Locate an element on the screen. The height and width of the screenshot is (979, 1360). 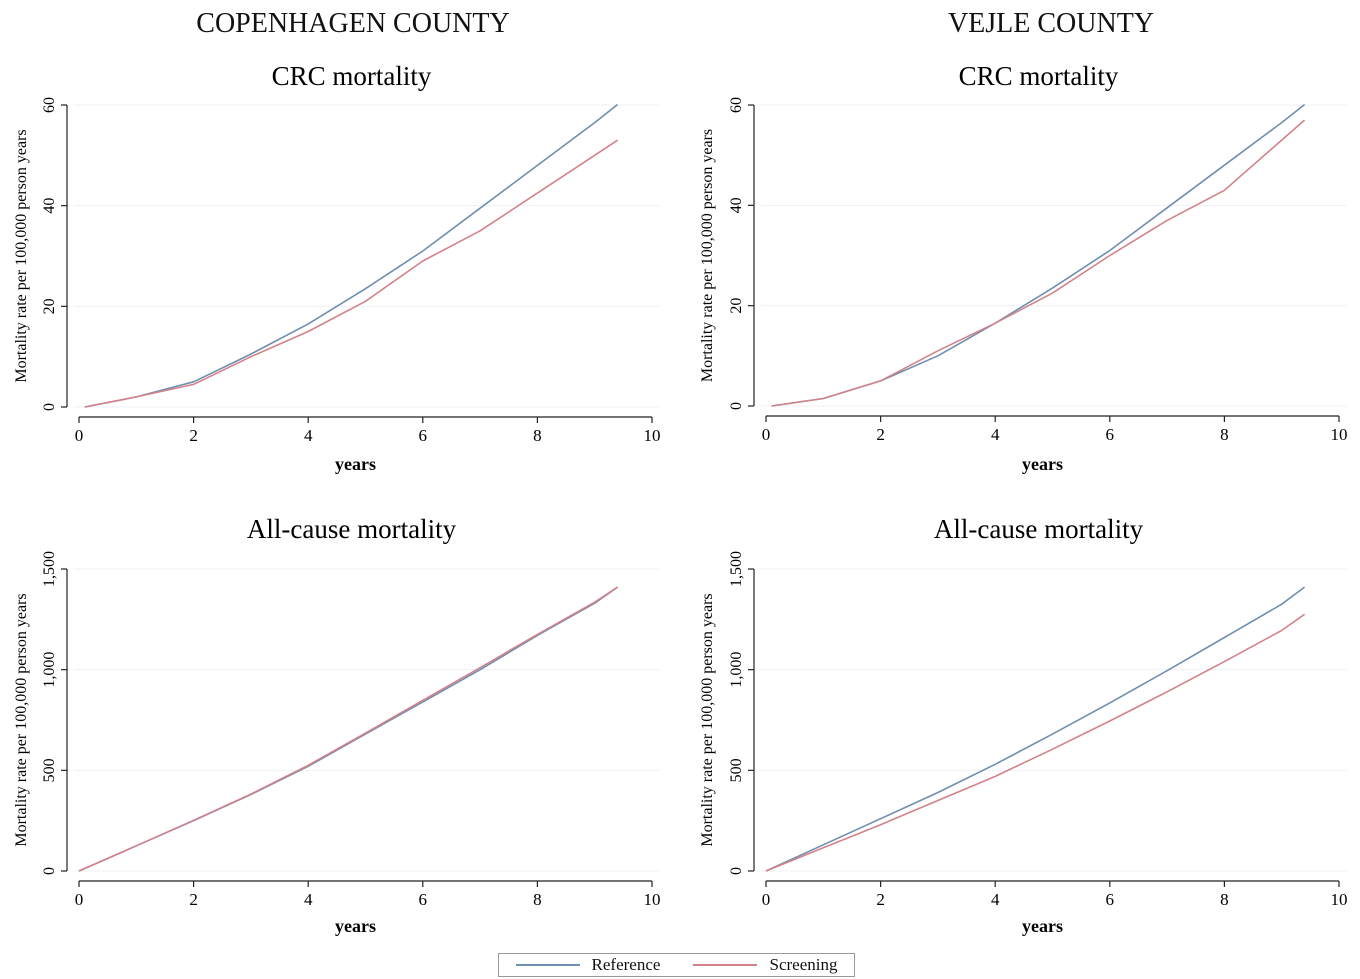
panel-2-series-screening is located at coordinates (348, 729).